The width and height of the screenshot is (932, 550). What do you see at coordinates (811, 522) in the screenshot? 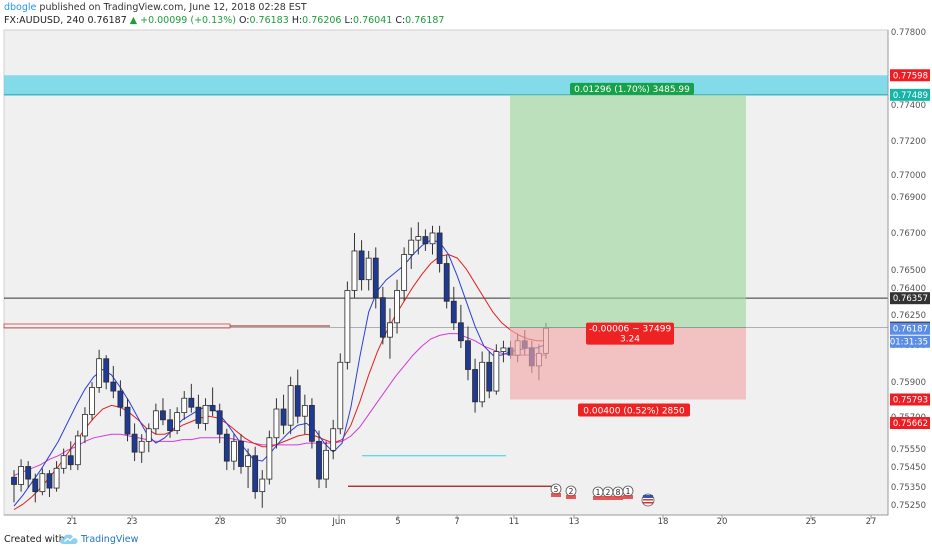
I see `x-tick-label: 25` at bounding box center [811, 522].